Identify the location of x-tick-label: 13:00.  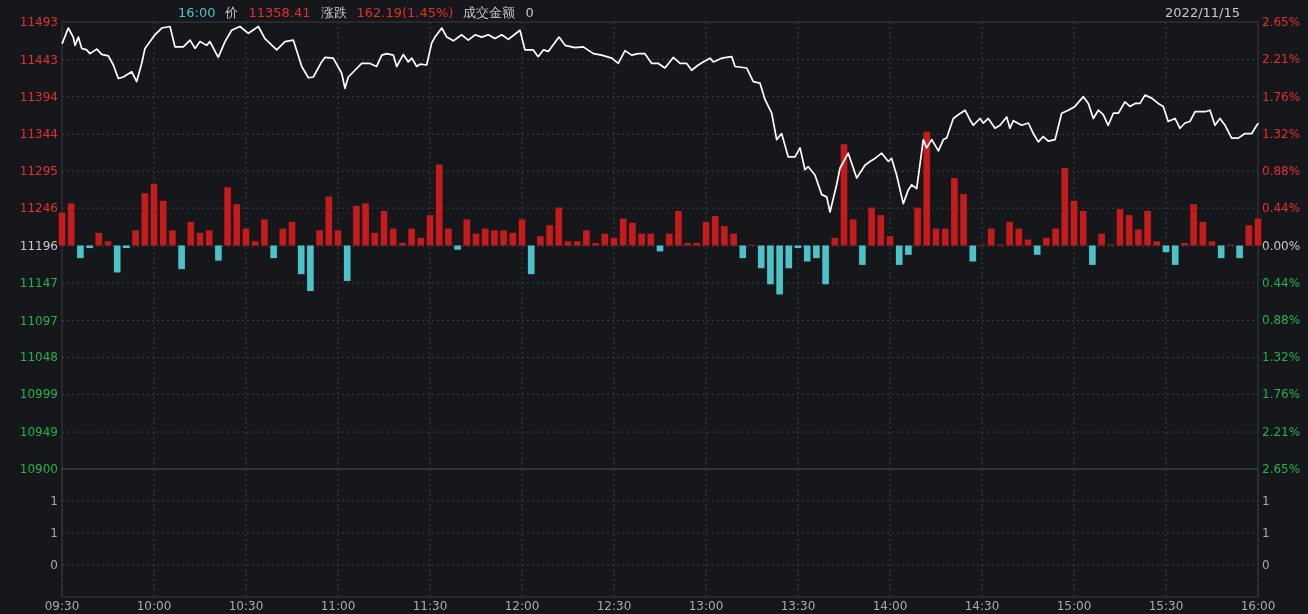
(706, 606).